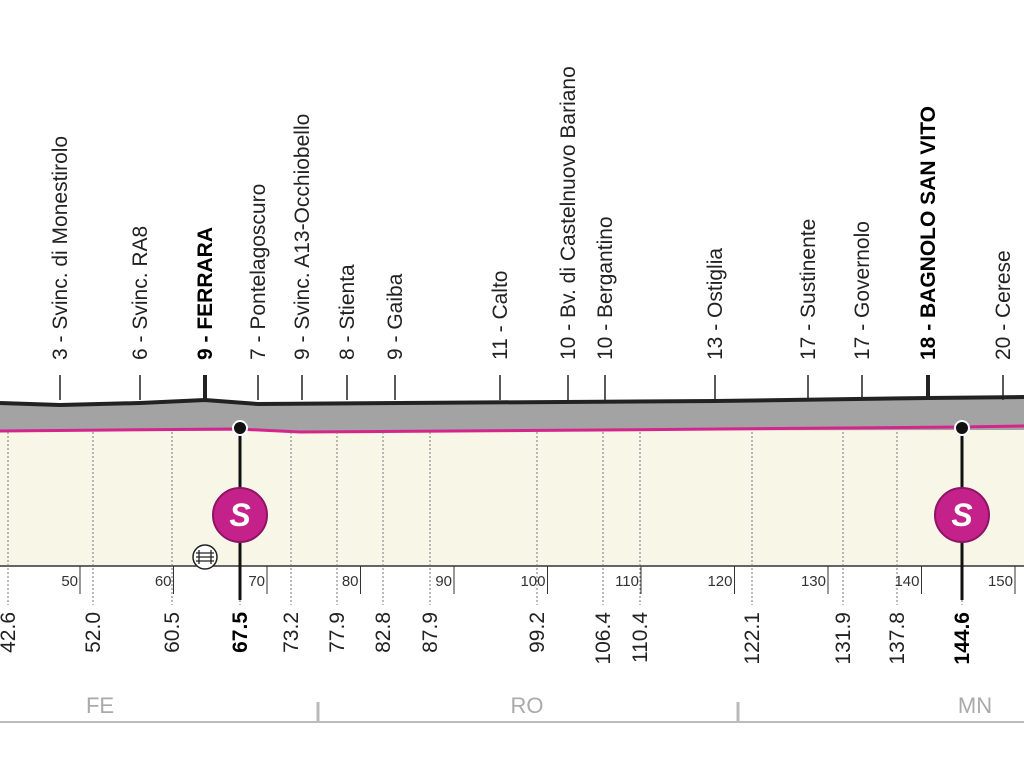 The image size is (1024, 768). What do you see at coordinates (532, 581) in the screenshot?
I see `axis-tick-label: 100` at bounding box center [532, 581].